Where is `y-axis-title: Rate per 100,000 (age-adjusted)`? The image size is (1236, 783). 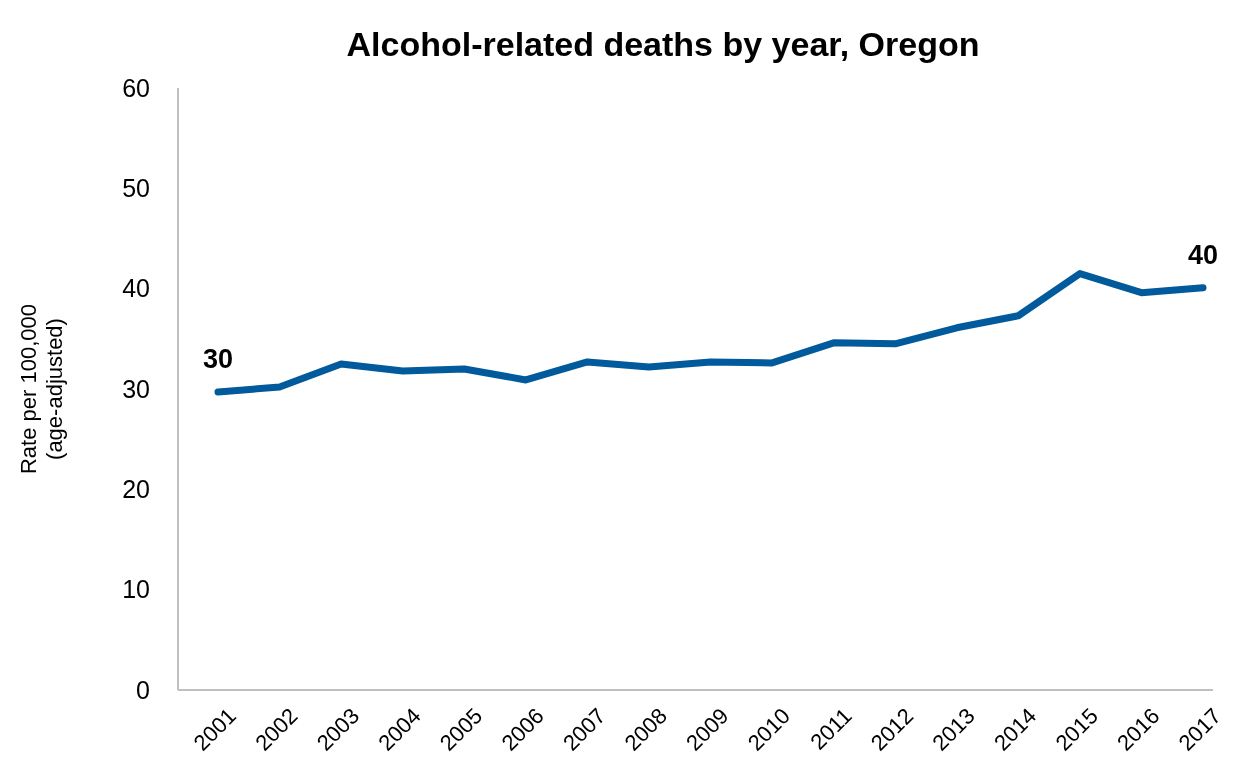 y-axis-title: Rate per 100,000 (age-adjusted) is located at coordinates (41, 389).